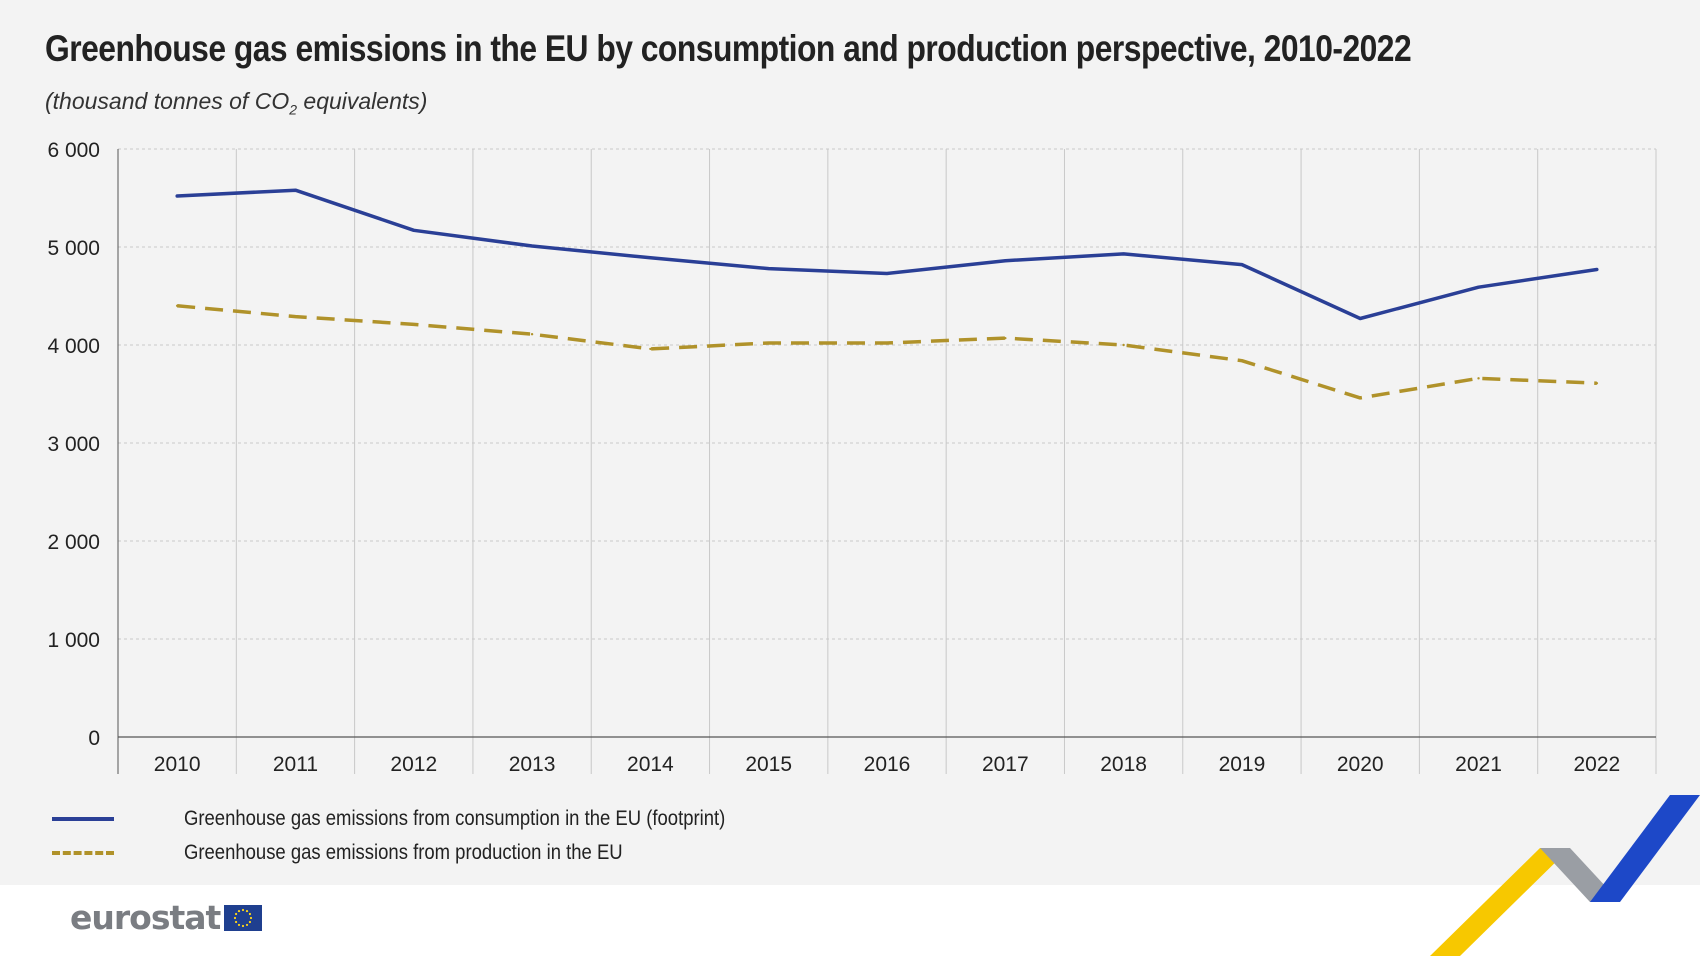 The height and width of the screenshot is (956, 1700). Describe the element at coordinates (413, 764) in the screenshot. I see `x-tick-label: 2012` at that location.